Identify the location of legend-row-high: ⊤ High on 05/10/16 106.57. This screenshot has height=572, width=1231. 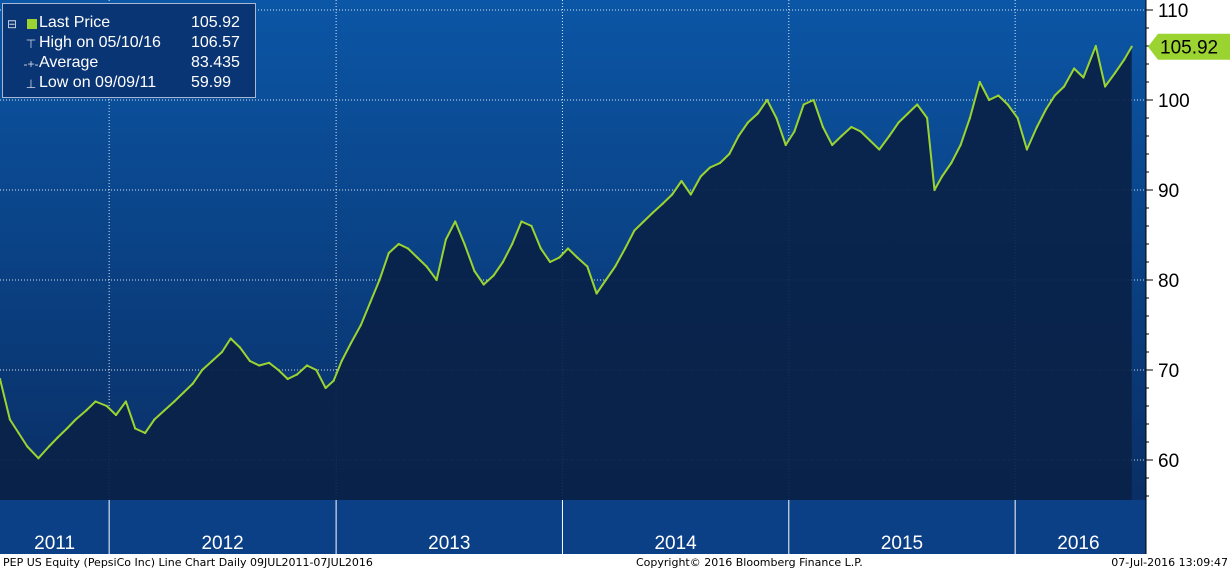
(129, 44).